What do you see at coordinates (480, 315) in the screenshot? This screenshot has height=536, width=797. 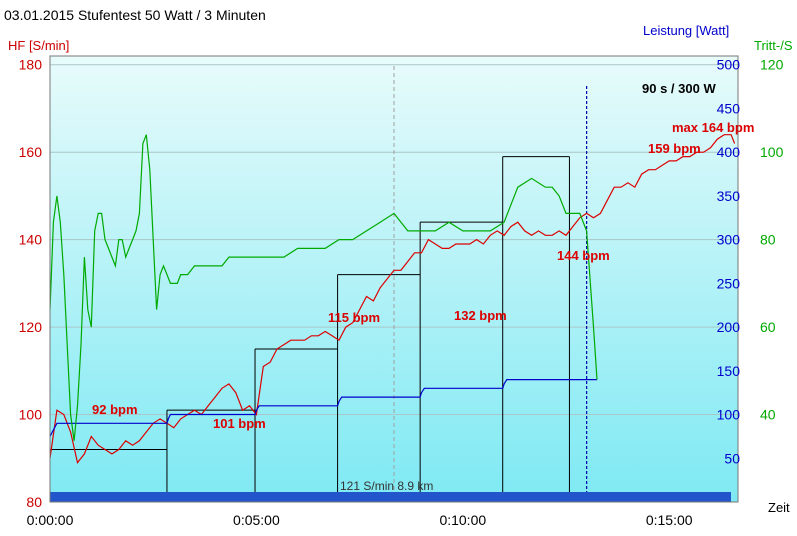 I see `annotation-label: 132 bpm` at bounding box center [480, 315].